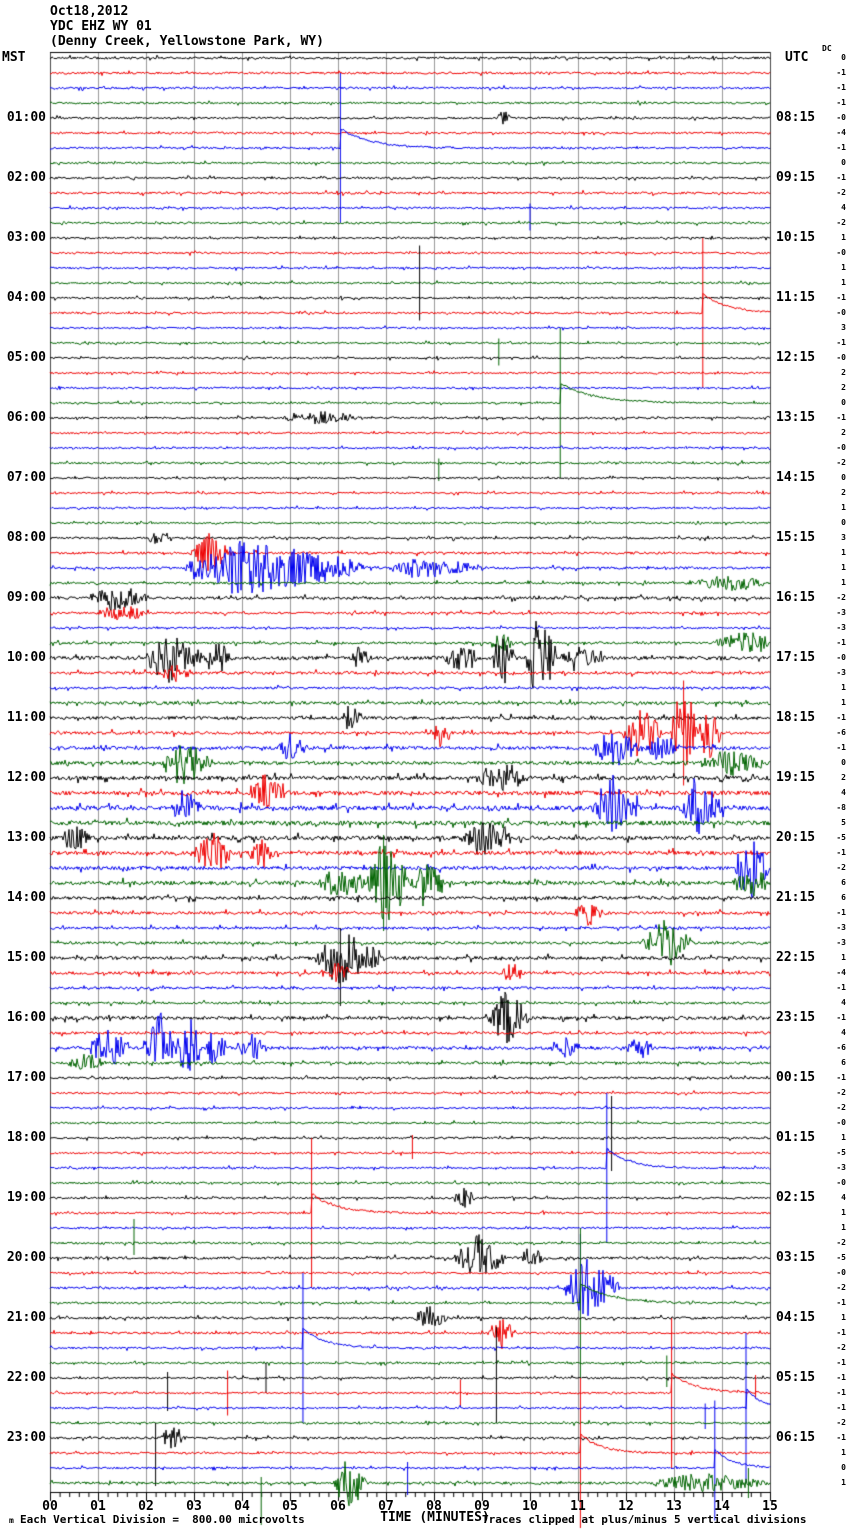 The height and width of the screenshot is (1534, 850). What do you see at coordinates (26, 897) in the screenshot?
I see `mst-hour-label: 14:00` at bounding box center [26, 897].